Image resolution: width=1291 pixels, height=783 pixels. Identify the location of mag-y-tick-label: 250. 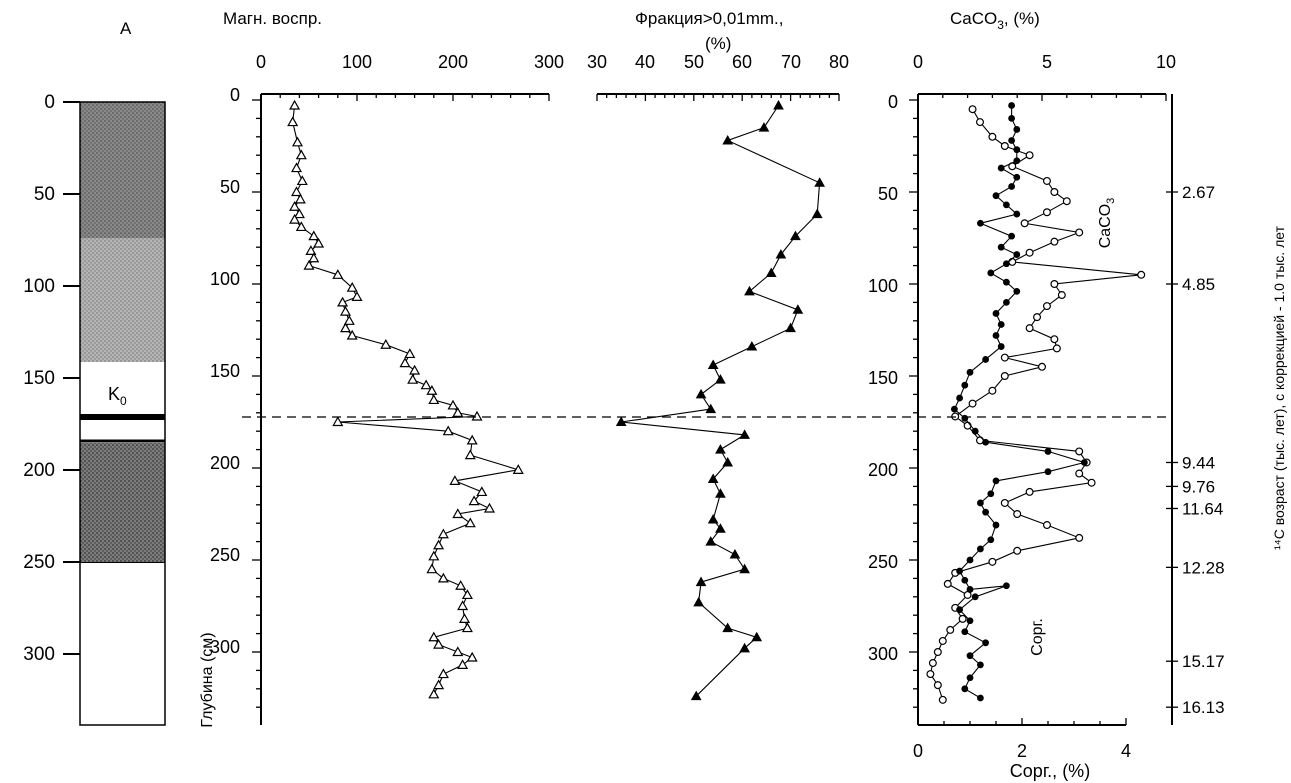
(225, 555).